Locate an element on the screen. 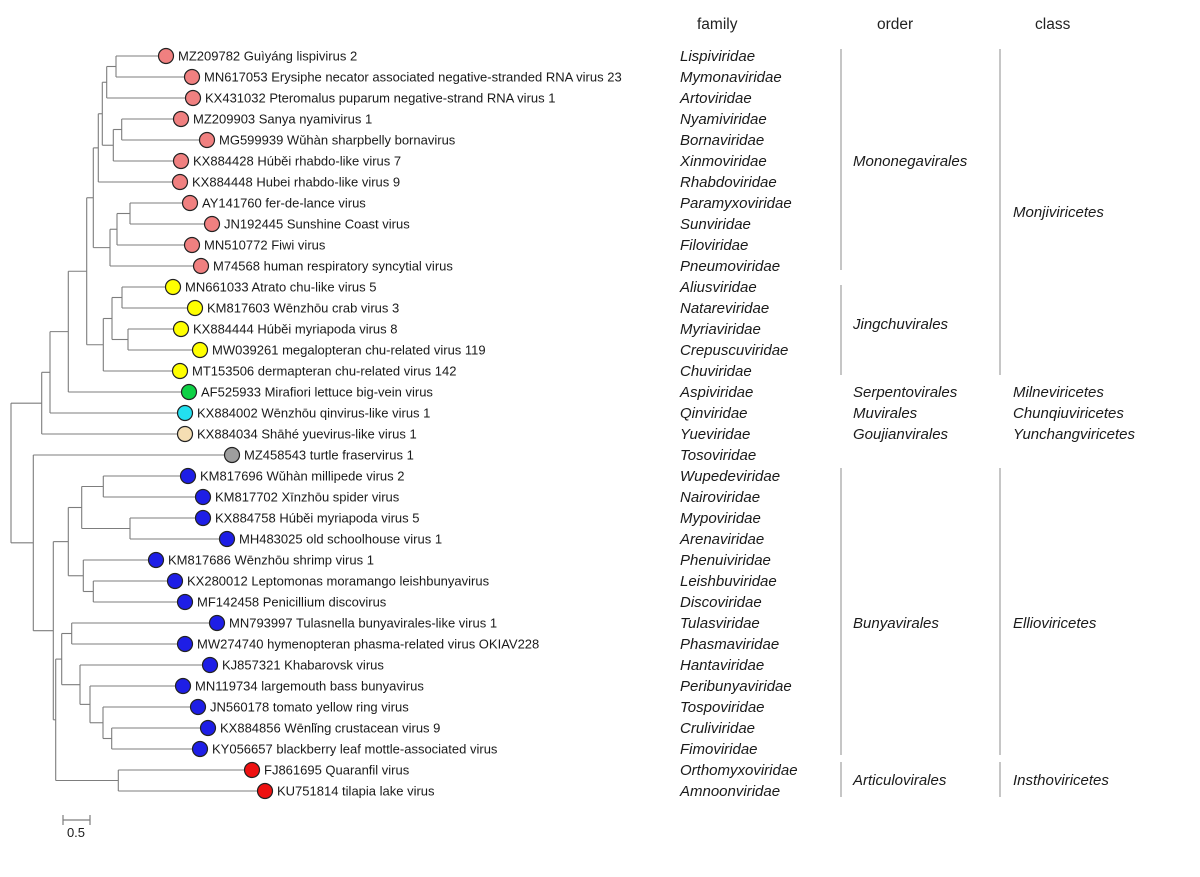  family-name: Artoviridae is located at coordinates (715, 98).